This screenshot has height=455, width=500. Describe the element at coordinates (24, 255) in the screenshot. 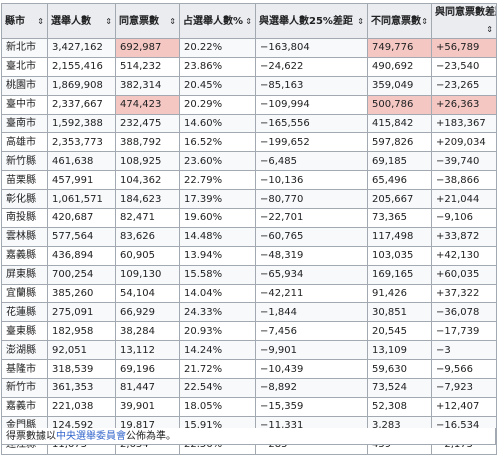

I see `county-cell: 嘉義縣` at that location.